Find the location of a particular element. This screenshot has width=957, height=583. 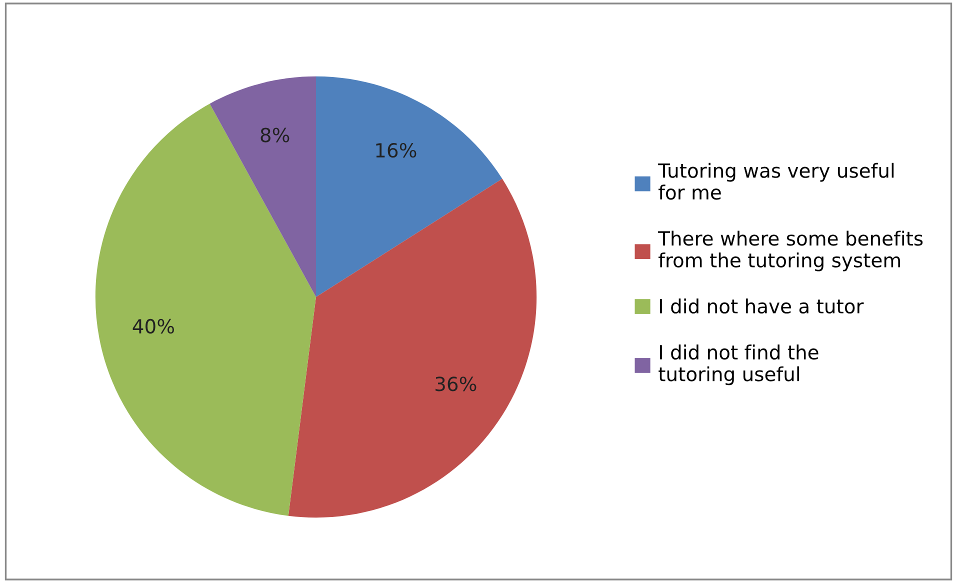

data-label: 16% is located at coordinates (396, 150).